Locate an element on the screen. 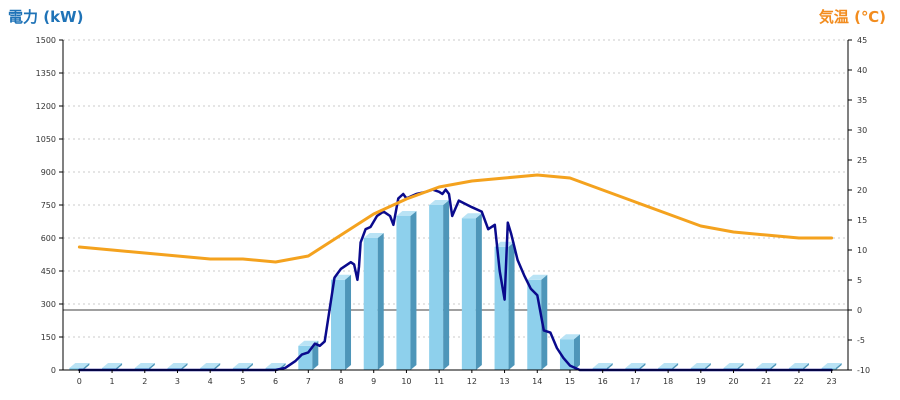 The height and width of the screenshot is (400, 900). left-tick-label-9: 1350 is located at coordinates (46, 73).